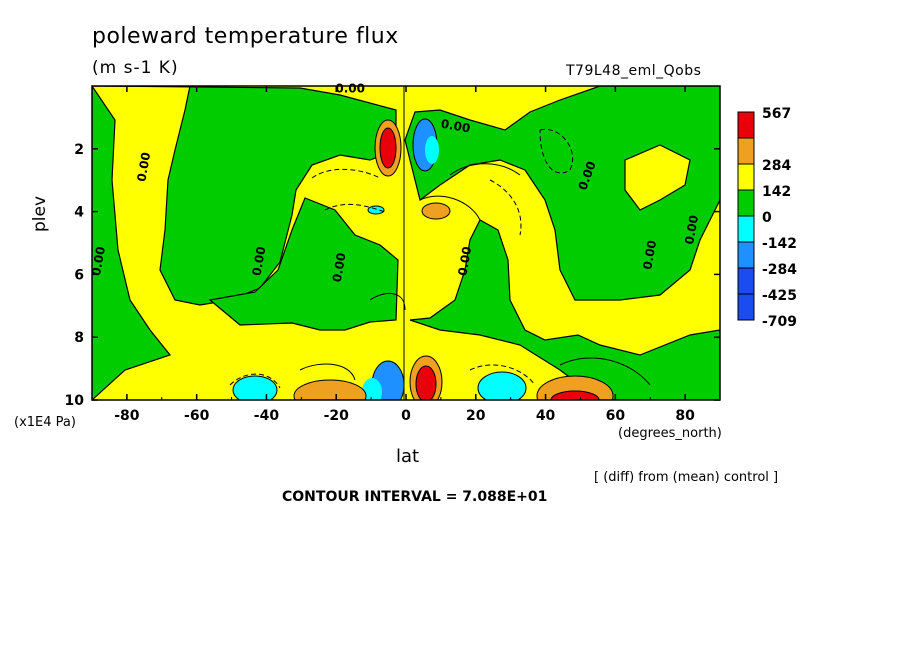 This screenshot has width=904, height=654. Describe the element at coordinates (634, 71) in the screenshot. I see `run-label: T79L48_eml_Qobs` at that location.